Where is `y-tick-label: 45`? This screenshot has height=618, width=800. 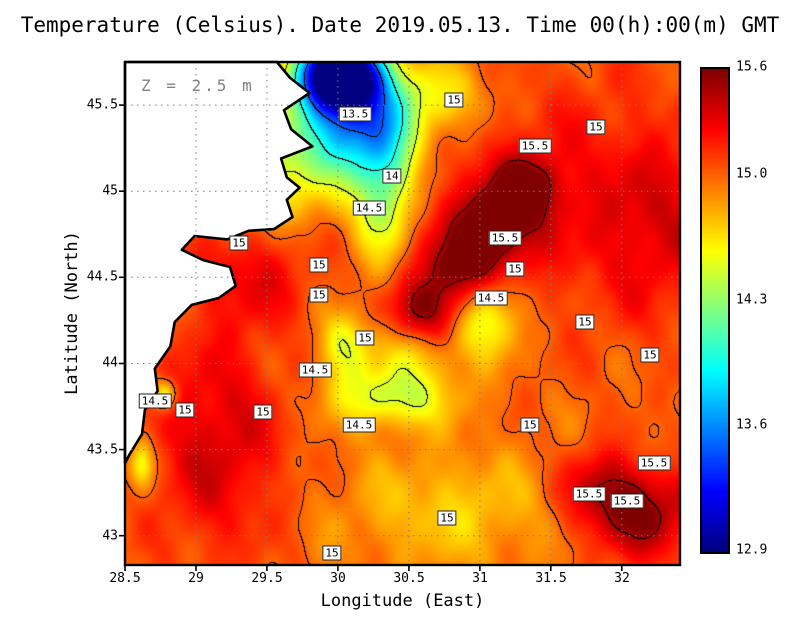 y-tick-label: 45 is located at coordinates (110, 191).